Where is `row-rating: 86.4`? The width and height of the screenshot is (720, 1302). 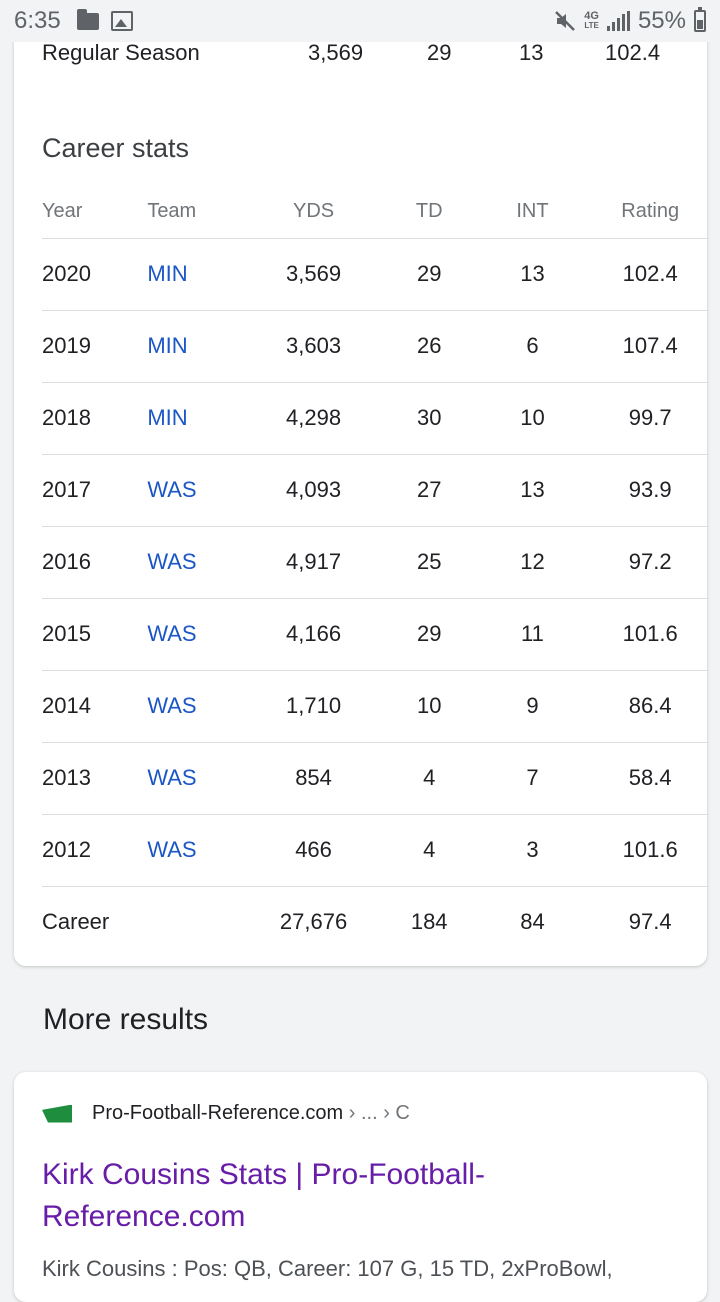
row-rating: 86.4 is located at coordinates (650, 706).